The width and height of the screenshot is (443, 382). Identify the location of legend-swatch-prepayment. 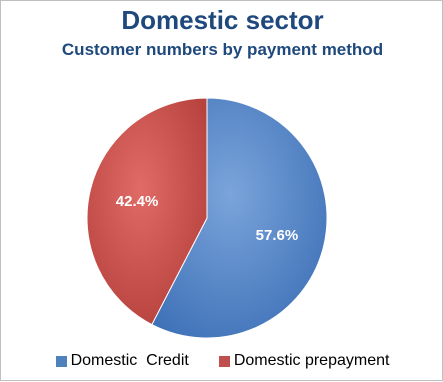
(224, 361).